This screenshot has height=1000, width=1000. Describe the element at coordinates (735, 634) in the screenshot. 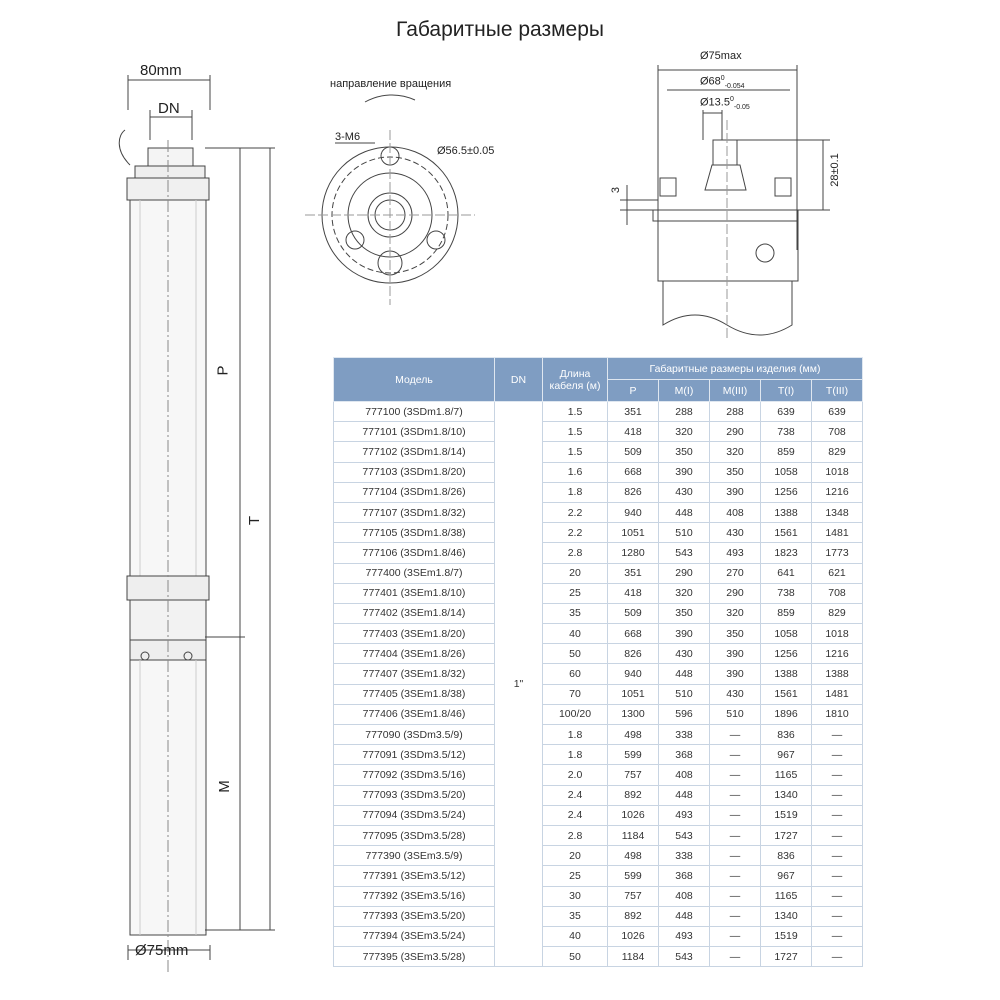

I see `cell-m3: 350` at that location.